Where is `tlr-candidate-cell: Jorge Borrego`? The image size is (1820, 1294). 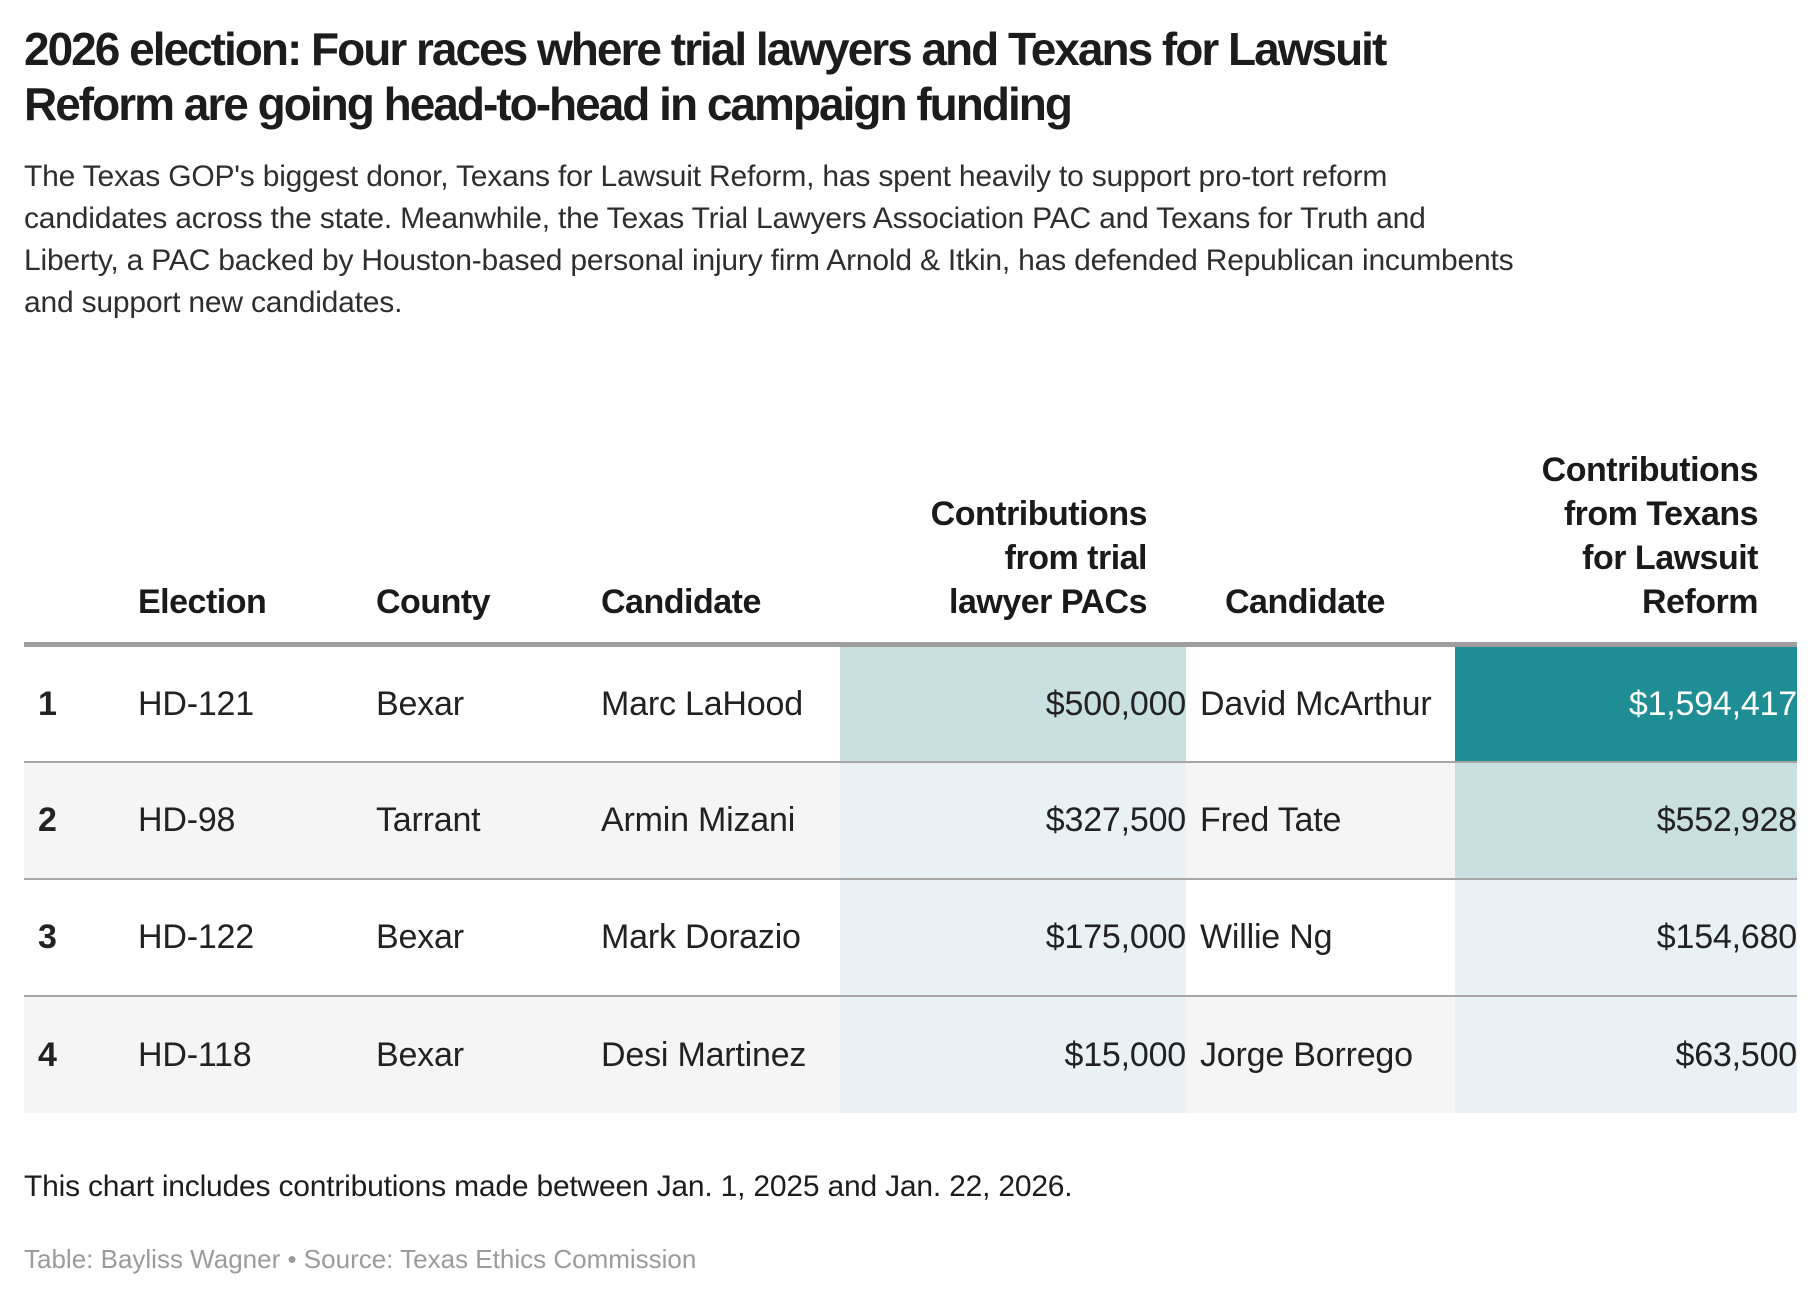
tlr-candidate-cell: Jorge Borrego is located at coordinates (1320, 1053).